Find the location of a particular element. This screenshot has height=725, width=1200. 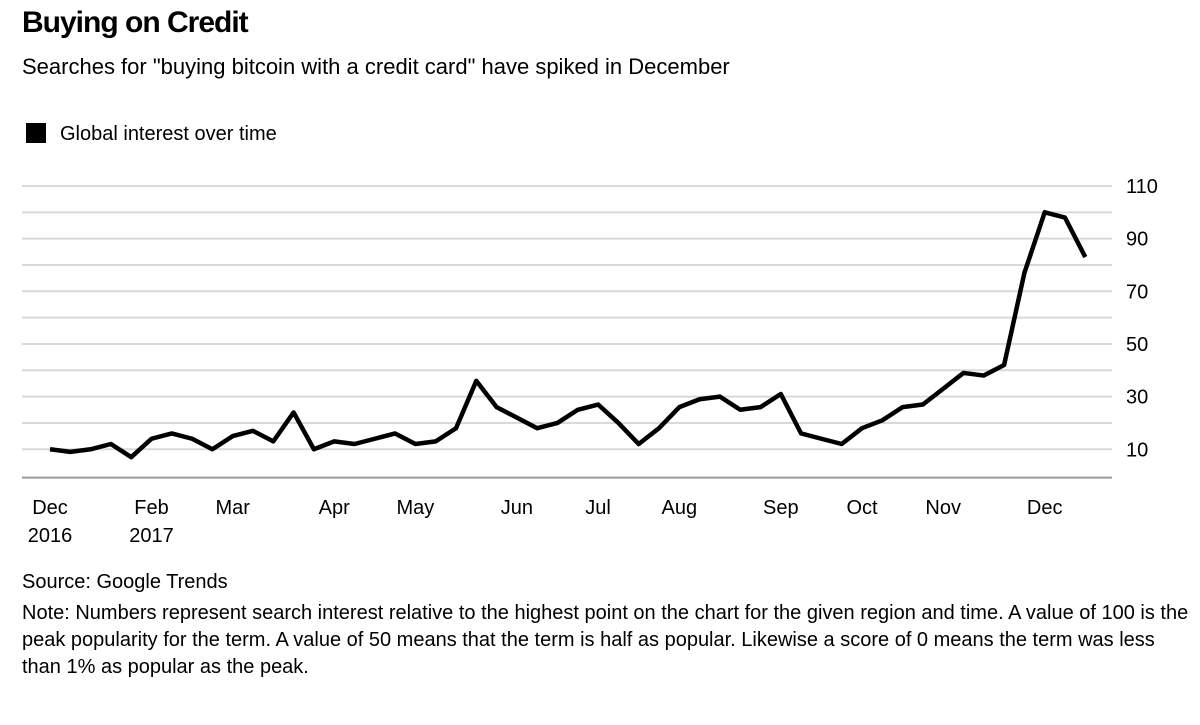

x-tick-label: Sep is located at coordinates (781, 508).